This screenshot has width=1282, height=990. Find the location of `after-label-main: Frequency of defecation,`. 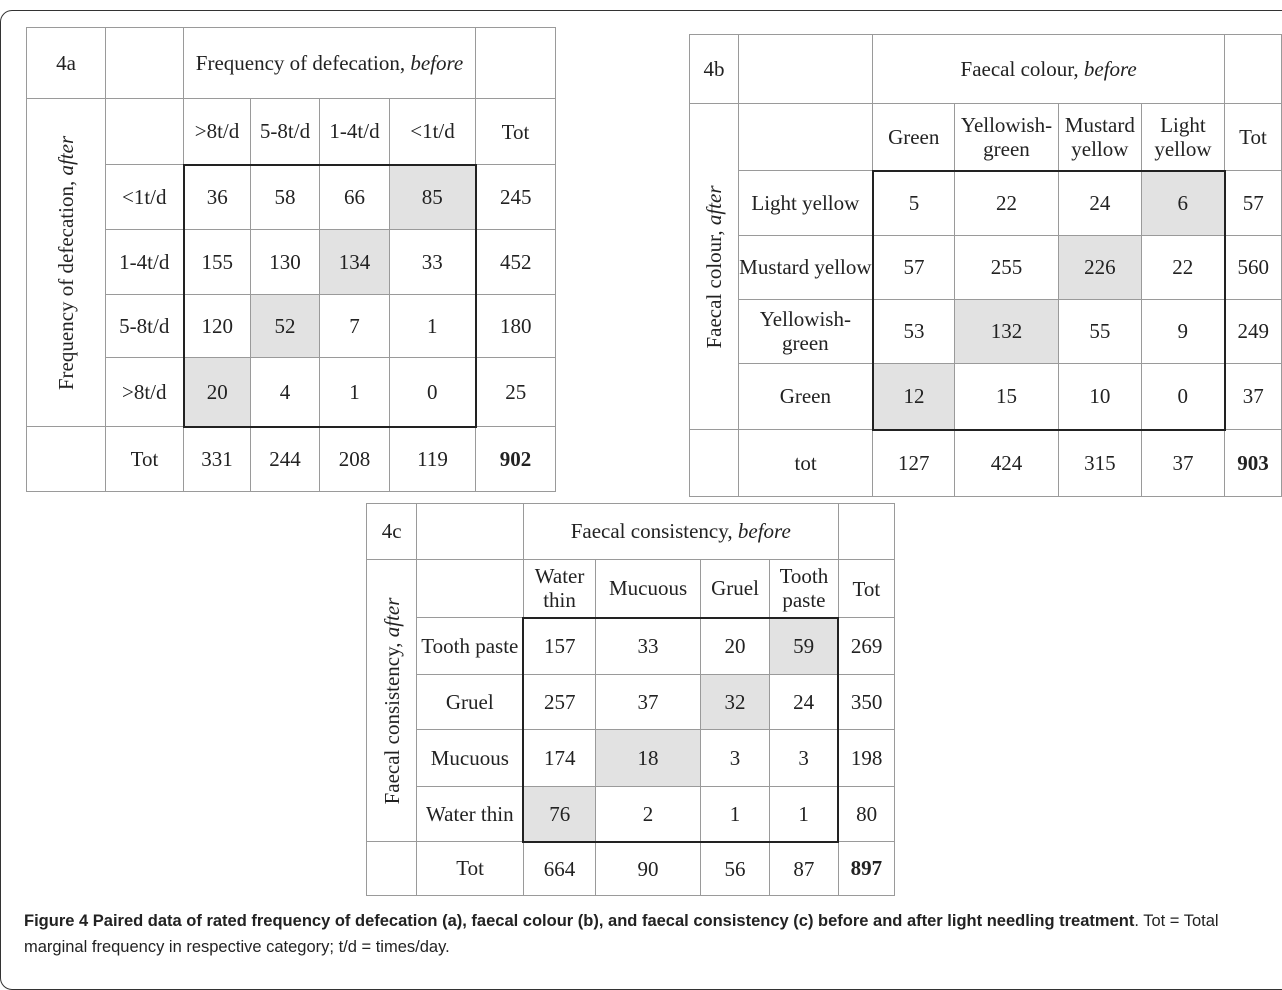

after-label-main: Frequency of defecation, is located at coordinates (65, 285).